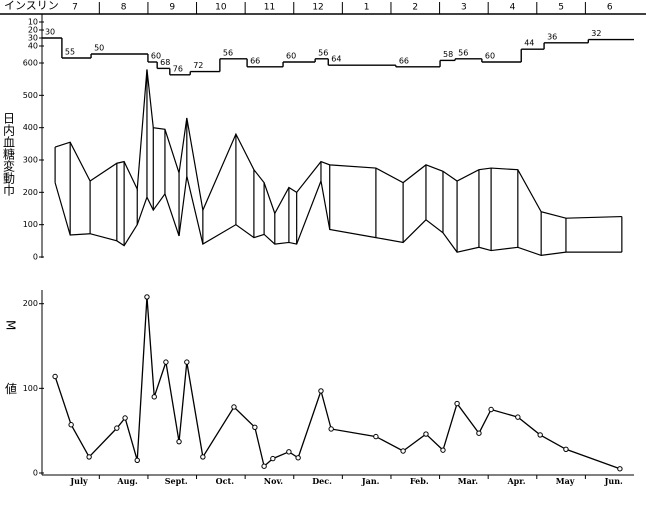 Image resolution: width=646 pixels, height=510 pixels. What do you see at coordinates (269, 8) in the screenshot?
I see `month-number: 11` at bounding box center [269, 8].